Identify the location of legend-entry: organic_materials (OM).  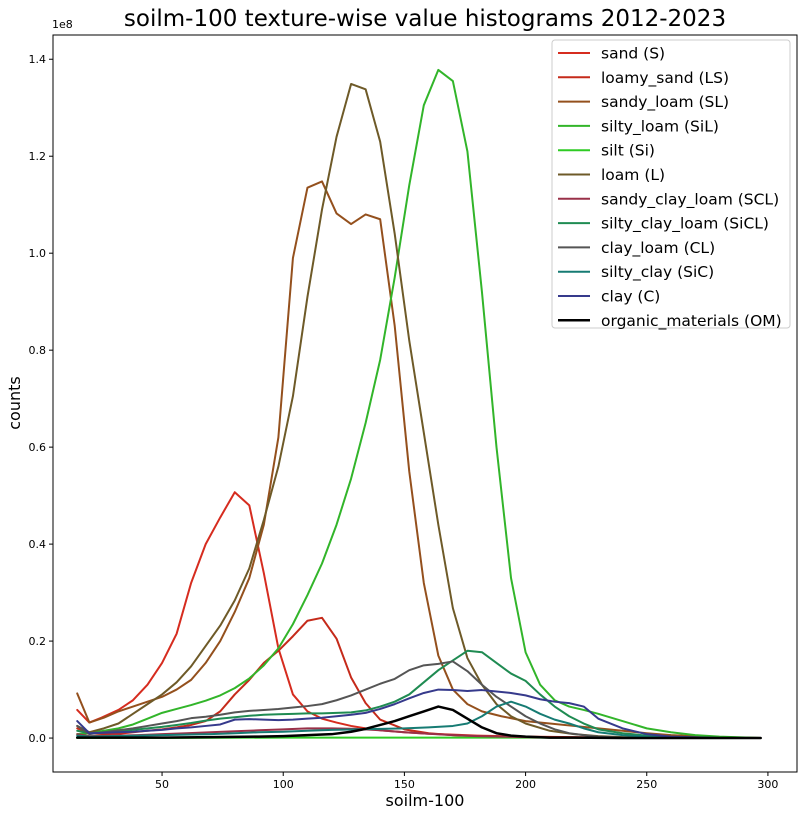
(691, 321).